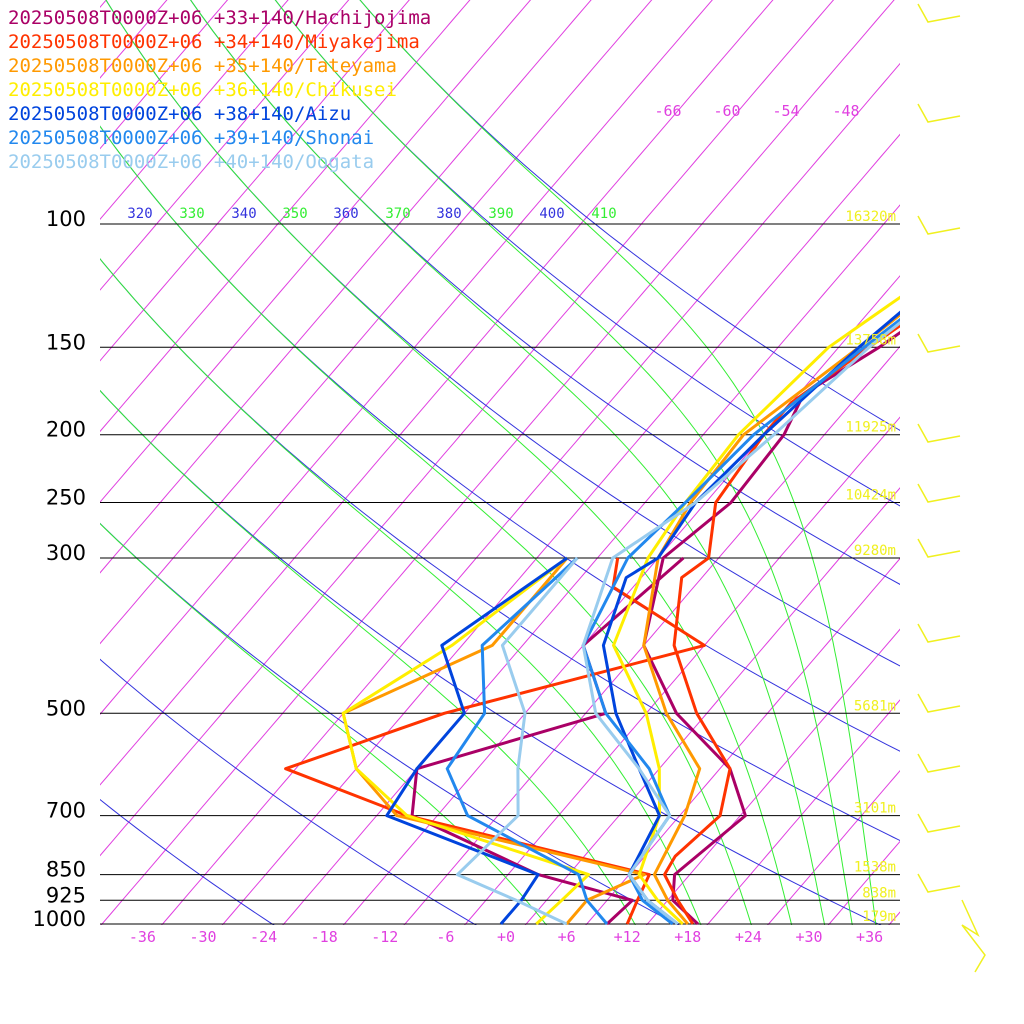 This screenshot has height=1024, width=1024. What do you see at coordinates (59, 919) in the screenshot?
I see `pressure-tick-label: 1000` at bounding box center [59, 919].